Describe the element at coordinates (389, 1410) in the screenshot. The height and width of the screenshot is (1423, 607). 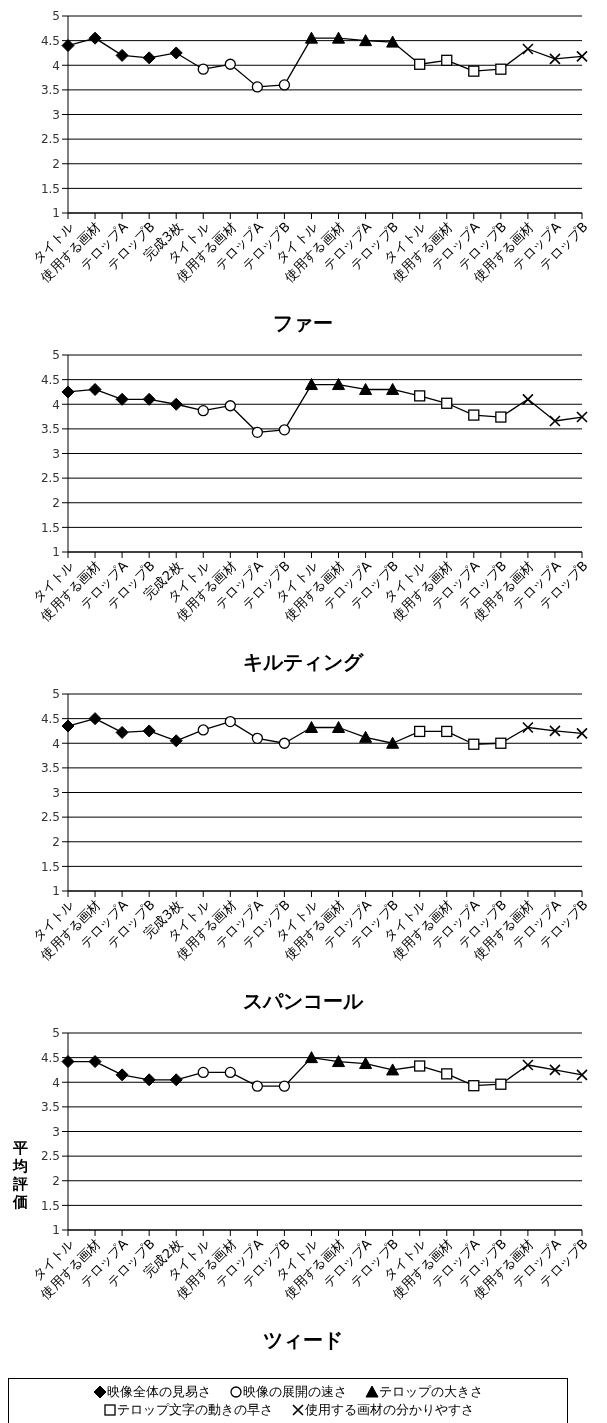
I see `legend-label: 使用する画材の分かりやすさ` at that location.